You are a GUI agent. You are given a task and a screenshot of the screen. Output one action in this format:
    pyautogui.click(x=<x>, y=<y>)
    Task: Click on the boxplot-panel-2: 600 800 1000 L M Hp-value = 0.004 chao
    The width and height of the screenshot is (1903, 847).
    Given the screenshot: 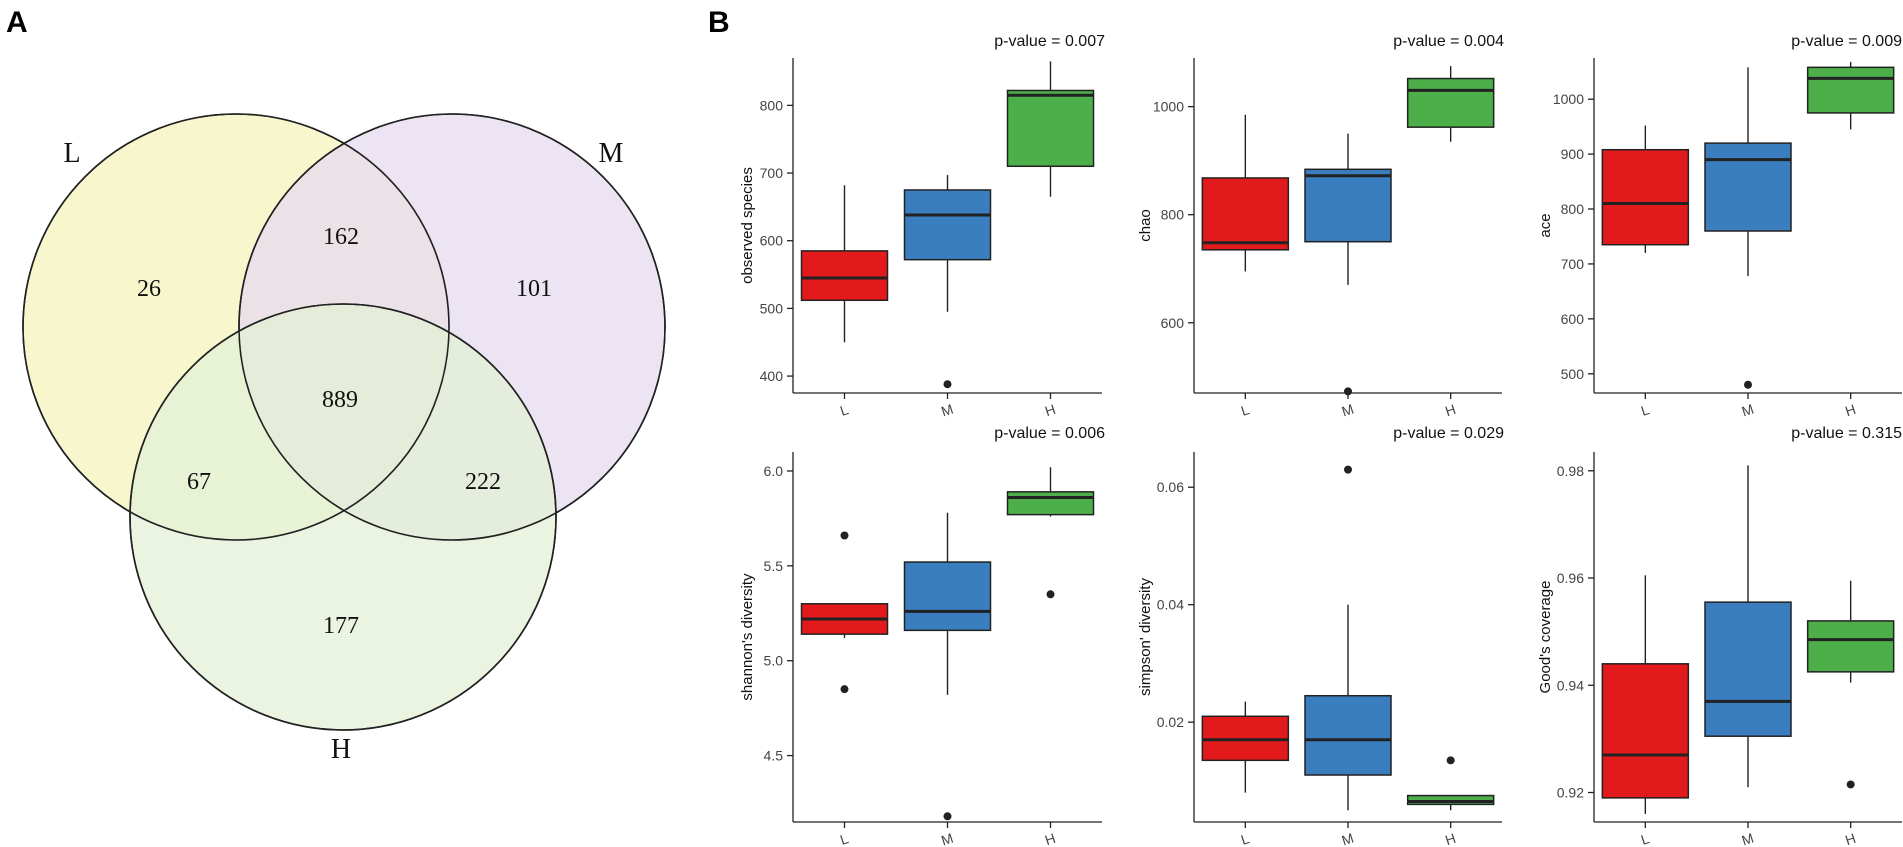 What is the action you would take?
    pyautogui.click(x=1320, y=226)
    